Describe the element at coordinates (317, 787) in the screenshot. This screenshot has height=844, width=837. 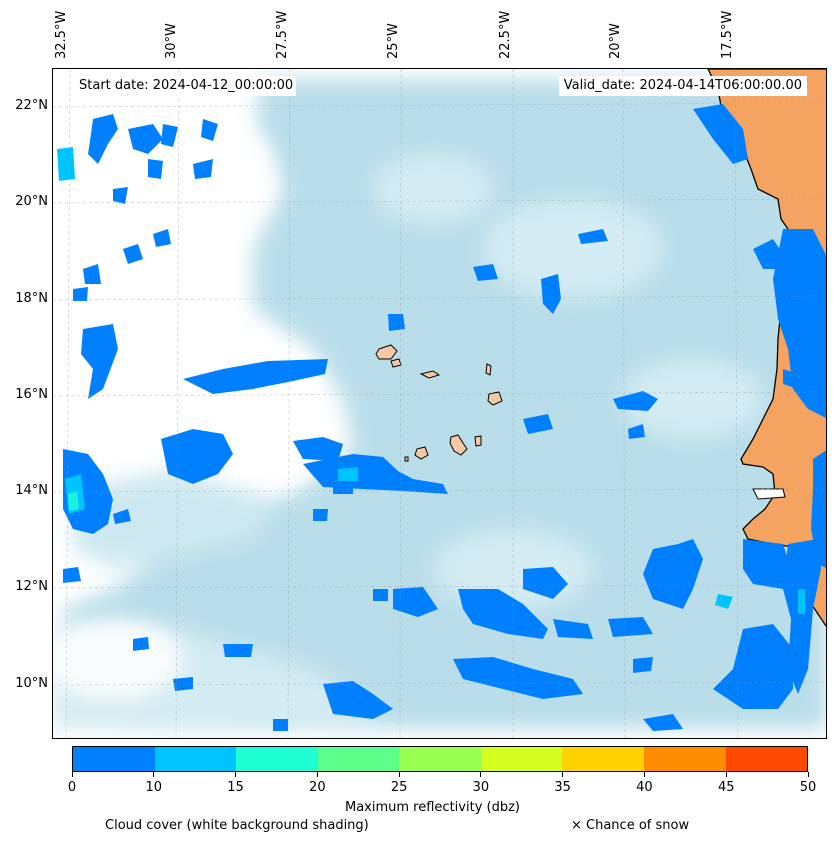
I see `colorbar-tick-label: 20` at that location.